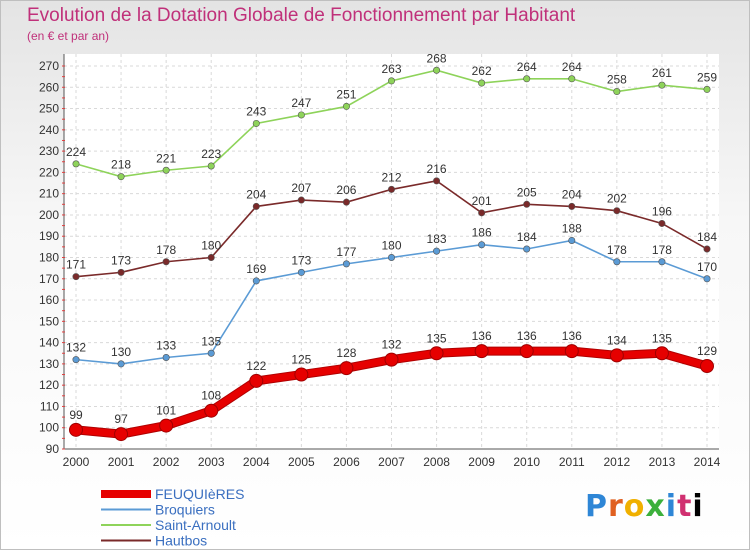 This screenshot has width=750, height=550. Describe the element at coordinates (436, 462) in the screenshot. I see `x-tick-label: 2008` at that location.